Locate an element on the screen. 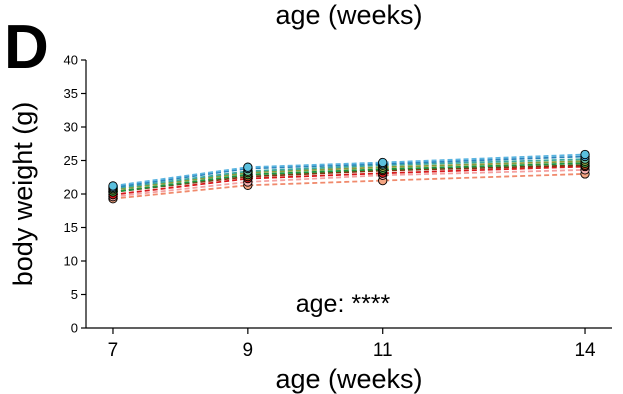  y-tick-label: 15 is located at coordinates (71, 227).